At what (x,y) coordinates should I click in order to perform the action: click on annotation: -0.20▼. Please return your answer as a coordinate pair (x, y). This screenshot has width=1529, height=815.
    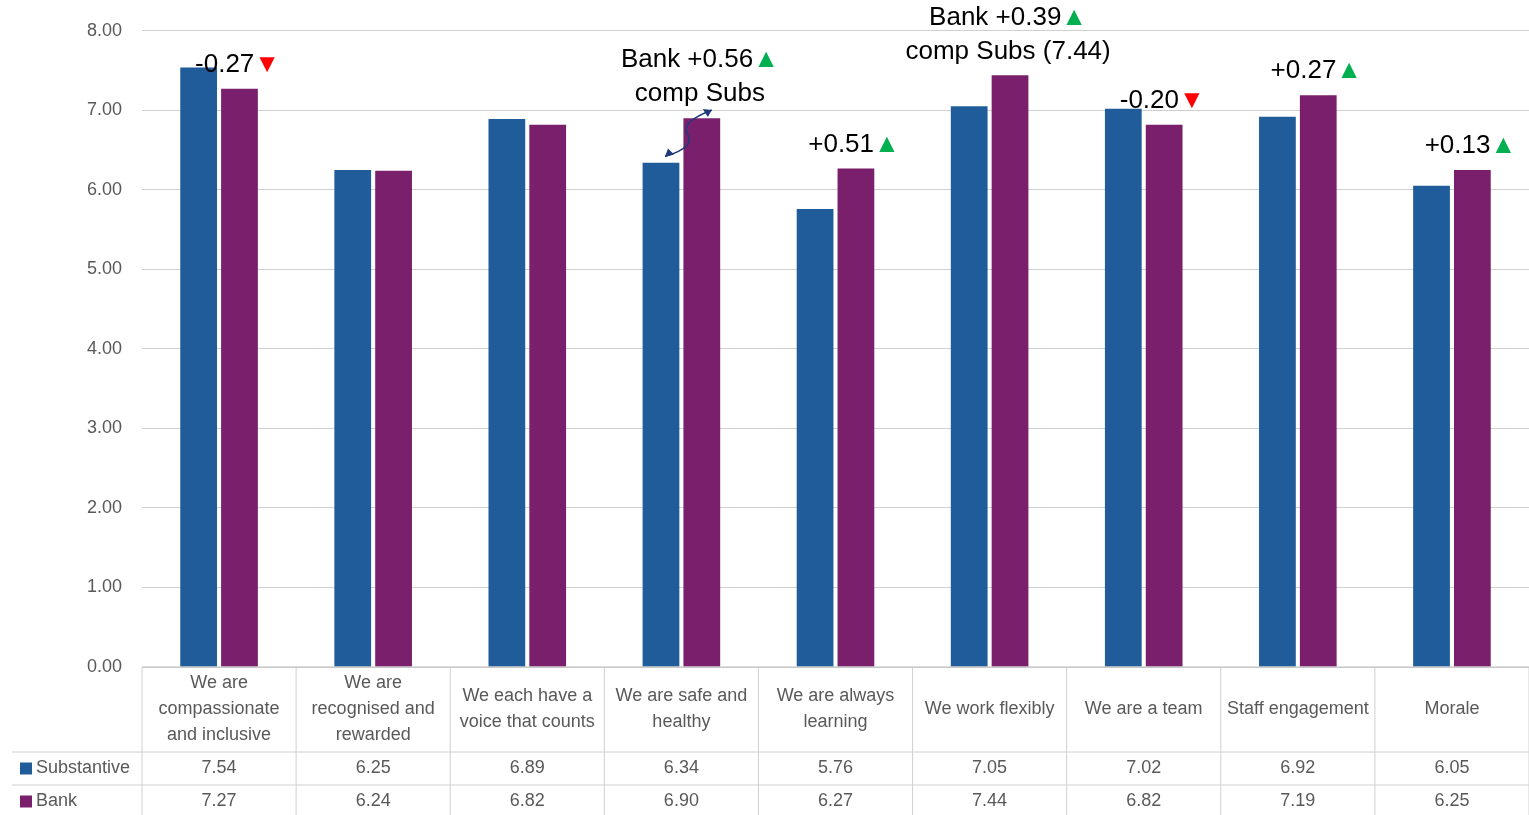
    Looking at the image, I should click on (1162, 98).